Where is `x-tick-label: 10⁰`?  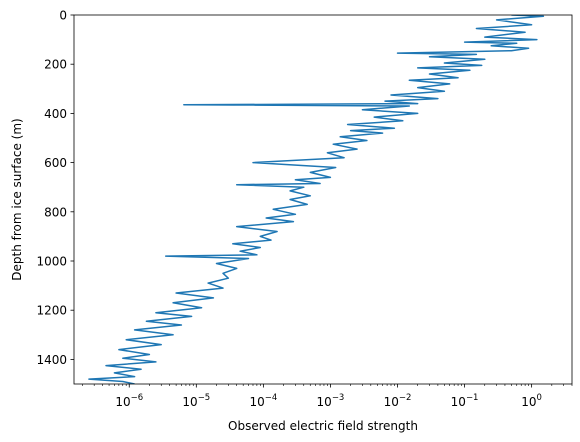
x-tick-label: 10⁰ is located at coordinates (531, 401).